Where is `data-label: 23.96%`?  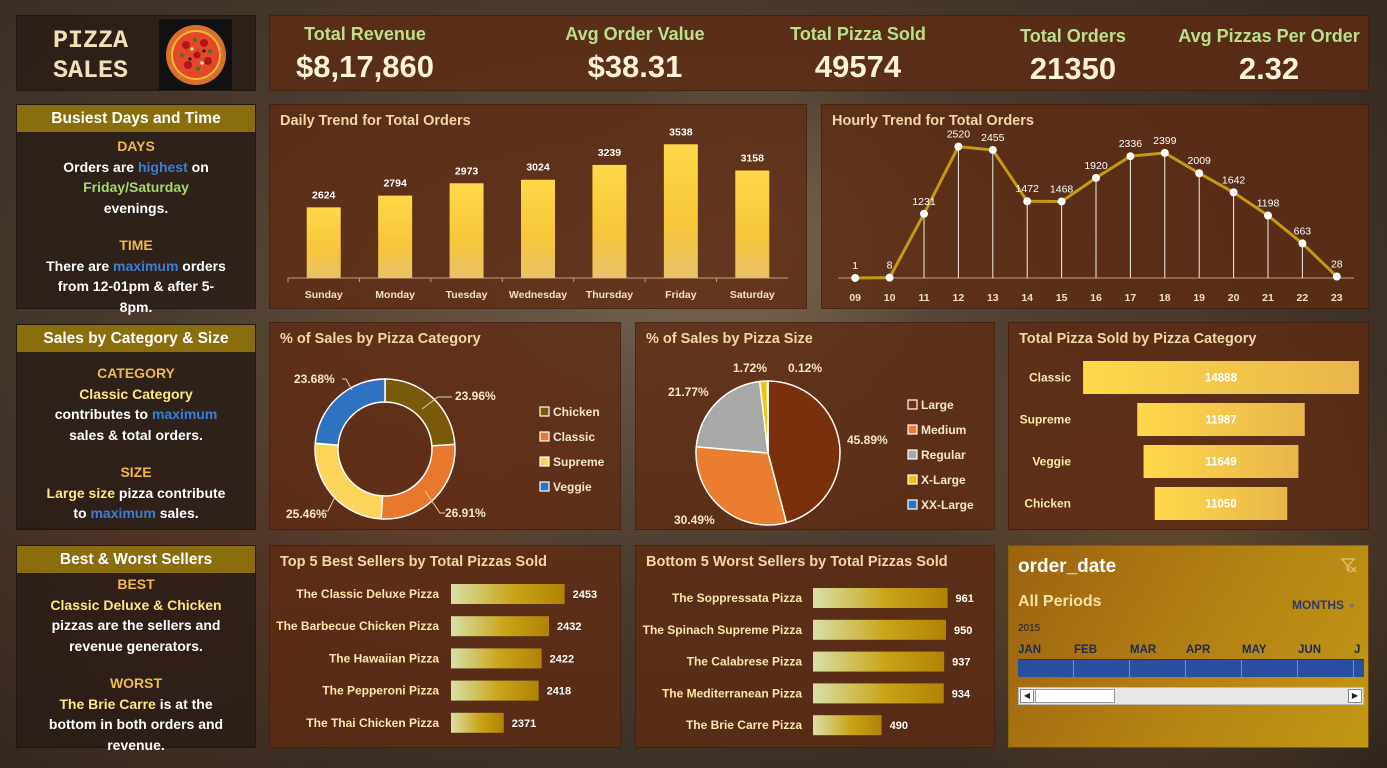 data-label: 23.96% is located at coordinates (475, 396).